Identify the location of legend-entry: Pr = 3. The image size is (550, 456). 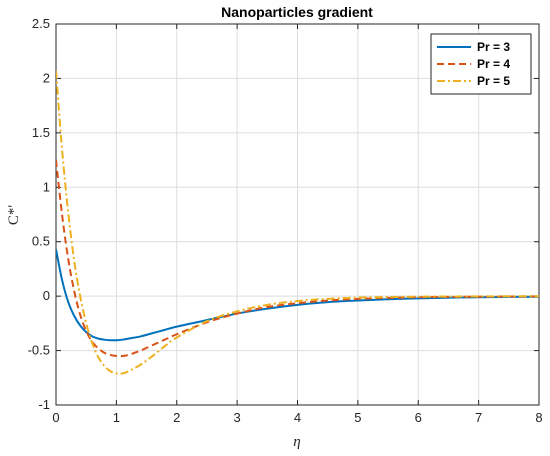
(493, 47).